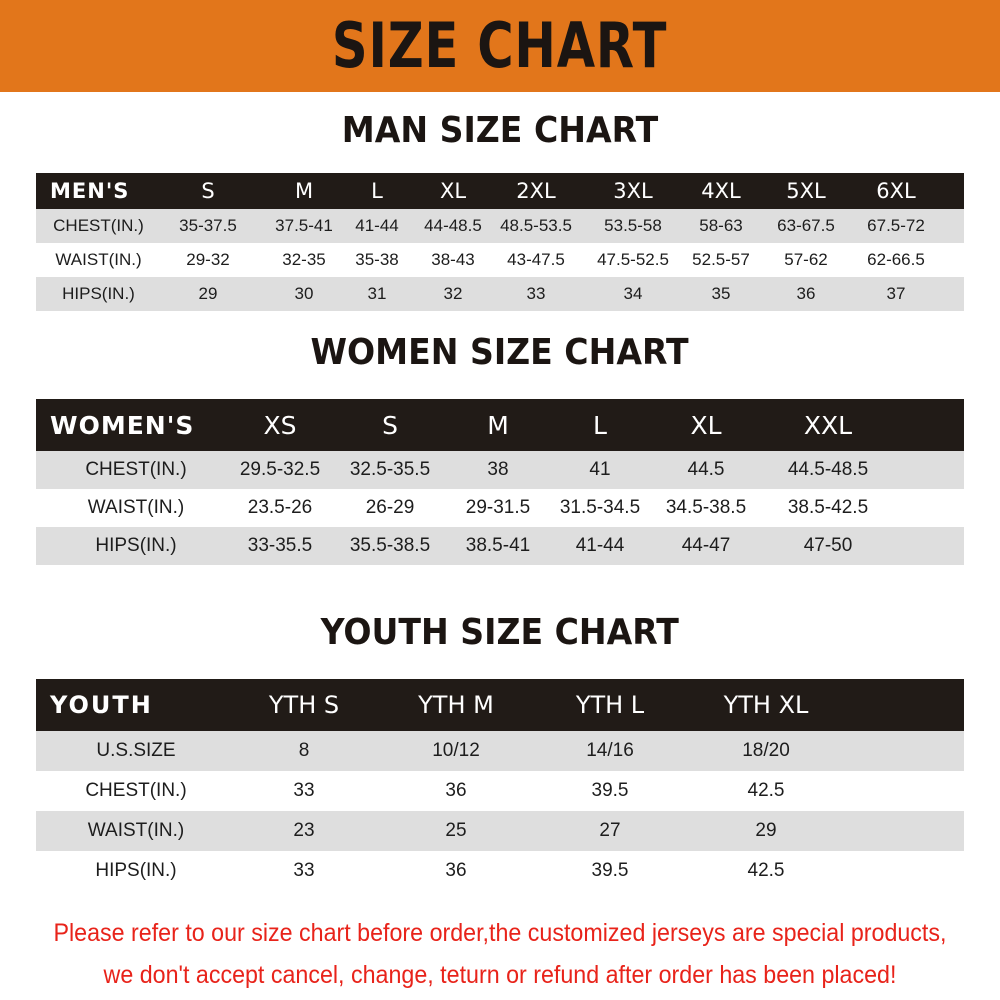 This screenshot has width=1000, height=1000. Describe the element at coordinates (536, 225) in the screenshot. I see `table-cell: 48.5-53.5` at that location.